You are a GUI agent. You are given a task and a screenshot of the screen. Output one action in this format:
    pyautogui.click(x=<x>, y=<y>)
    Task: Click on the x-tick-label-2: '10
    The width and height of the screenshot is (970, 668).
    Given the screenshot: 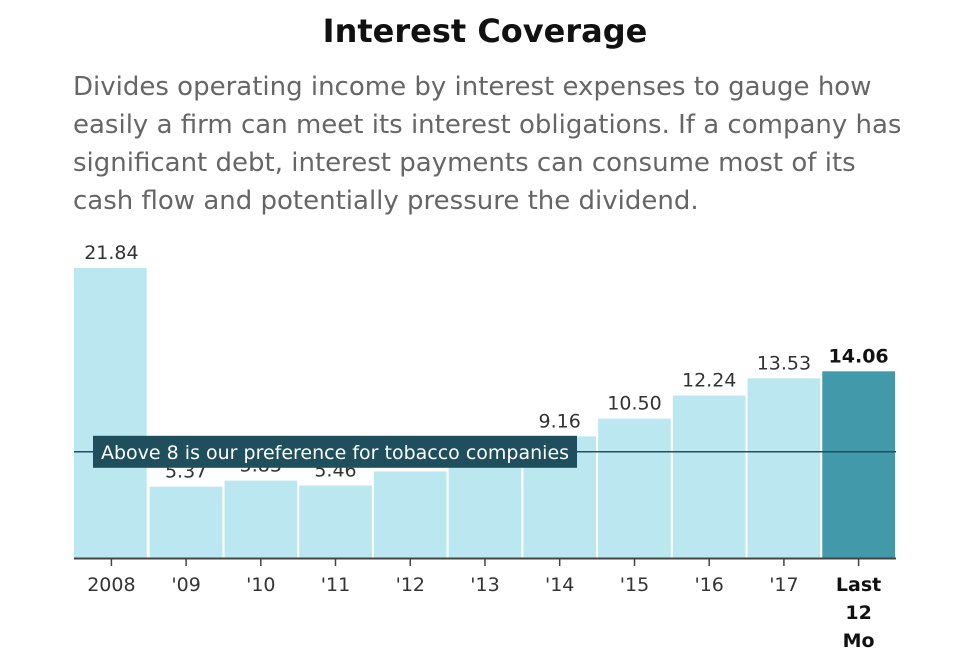 What is the action you would take?
    pyautogui.click(x=260, y=585)
    